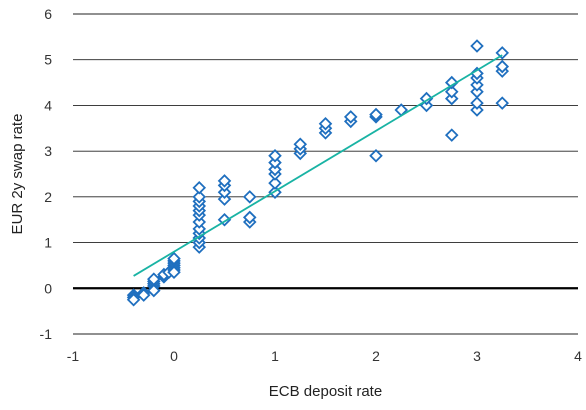 This screenshot has width=586, height=410. Describe the element at coordinates (46, 334) in the screenshot. I see `y-tick-label: -1` at that location.